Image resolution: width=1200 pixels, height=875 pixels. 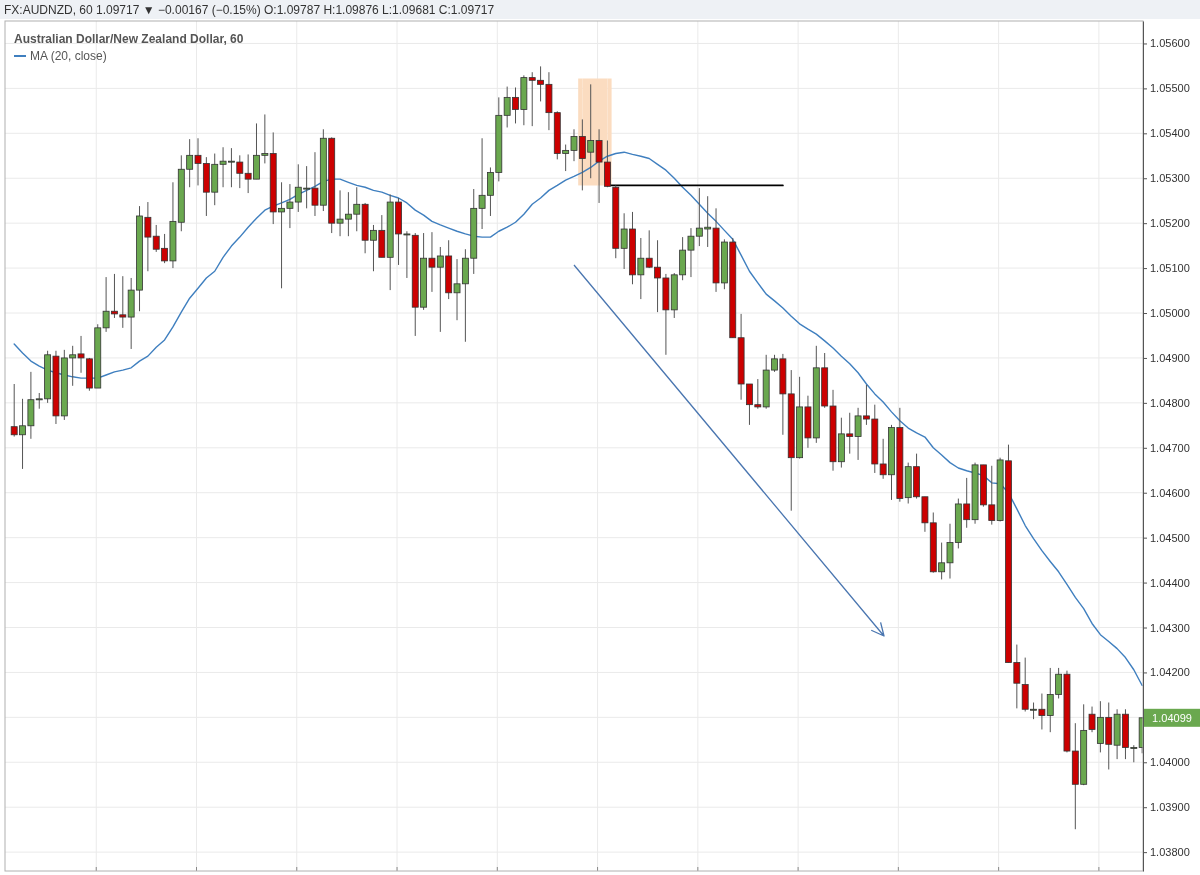 I want to click on chart-subtitle: FX:AUDNZD, 60 1.09717 ▼ −0.00167 (−0.15%) O:1.09787 H:1.09876 L:1.09681 C:1.09717, so click(x=249, y=10).